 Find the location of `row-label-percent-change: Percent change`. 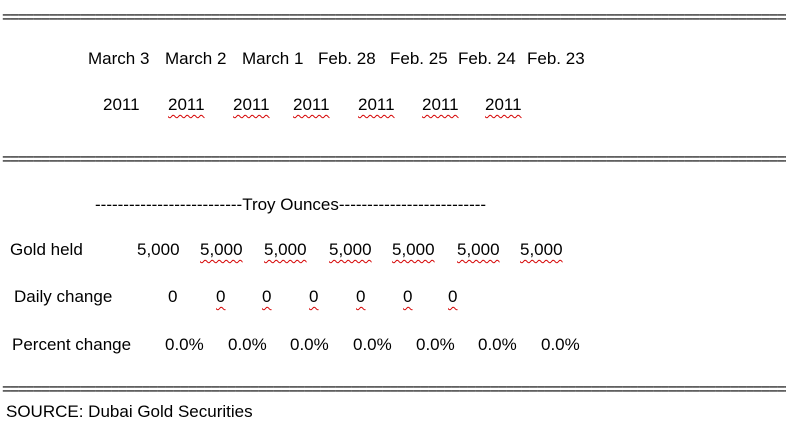

row-label-percent-change: Percent change is located at coordinates (72, 344).